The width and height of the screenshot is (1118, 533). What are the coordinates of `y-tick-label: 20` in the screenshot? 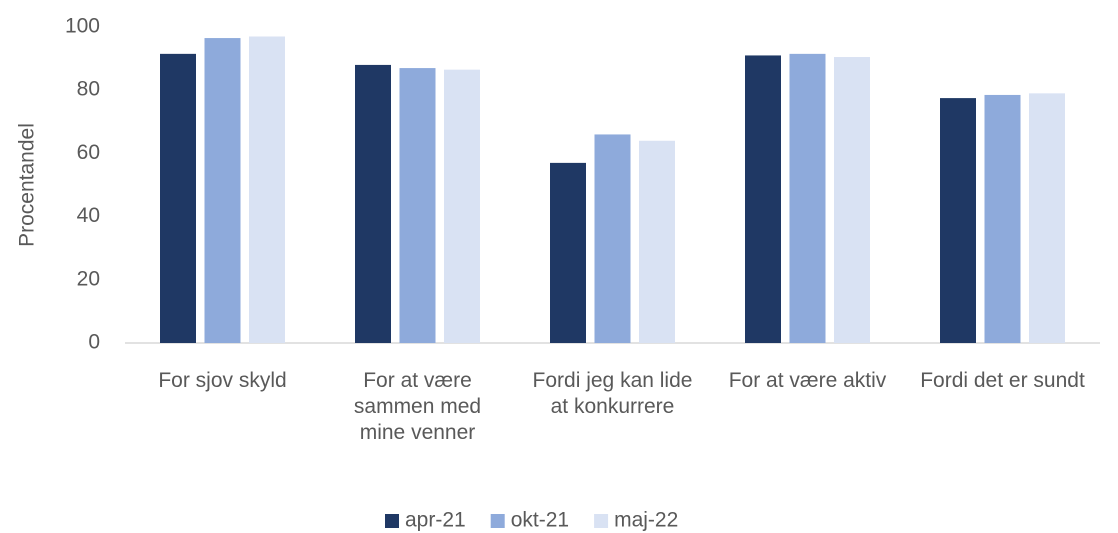 It's located at (88, 278).